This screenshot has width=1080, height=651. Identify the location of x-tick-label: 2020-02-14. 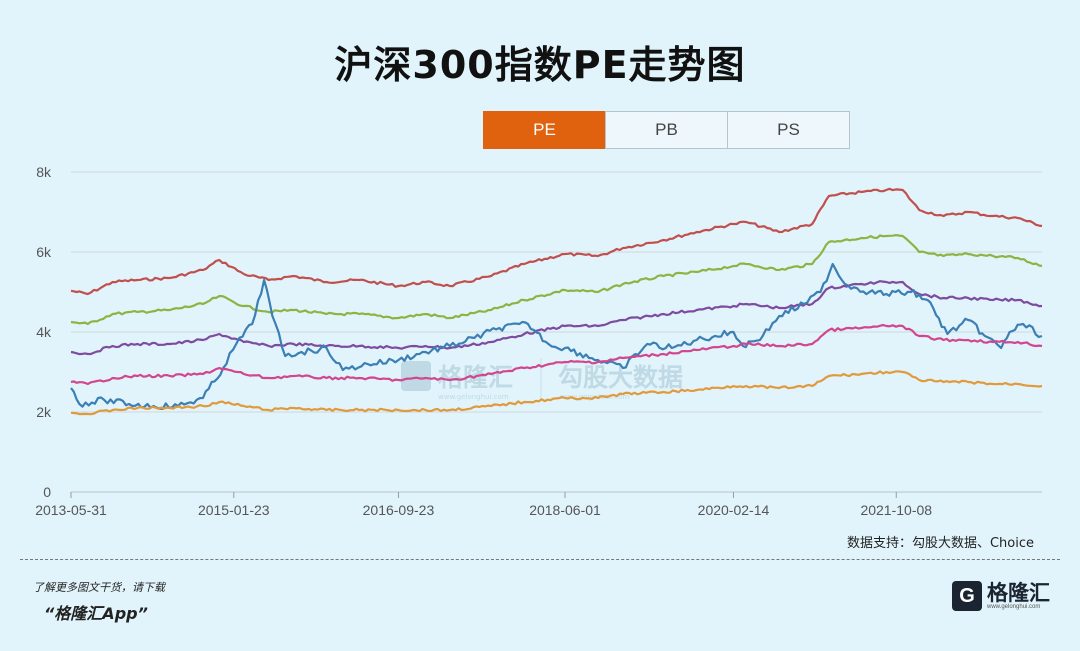
(734, 510).